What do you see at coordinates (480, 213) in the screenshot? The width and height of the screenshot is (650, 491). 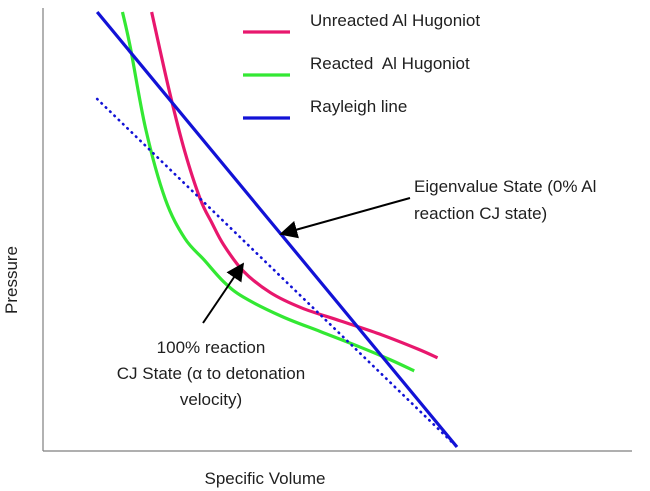 I see `eigenvalue-annotation-line-2: reaction CJ state)` at bounding box center [480, 213].